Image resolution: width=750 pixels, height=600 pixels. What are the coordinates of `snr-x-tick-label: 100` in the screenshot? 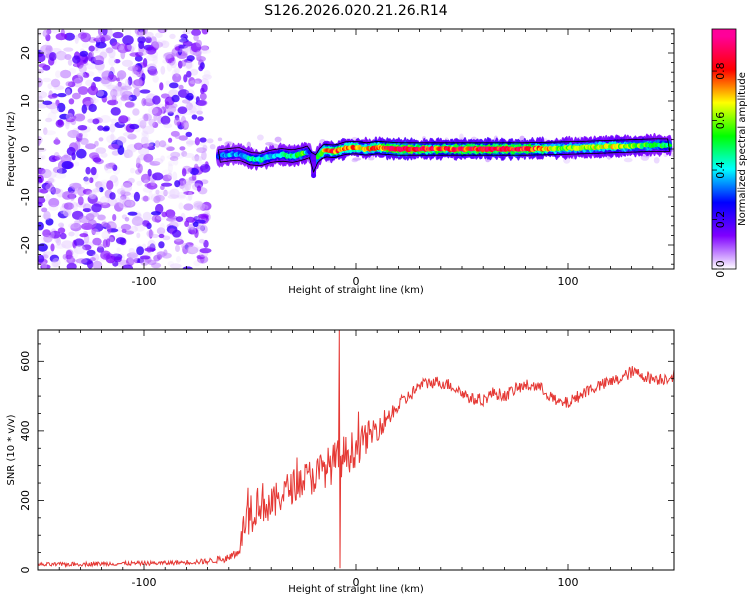 It's located at (568, 582).